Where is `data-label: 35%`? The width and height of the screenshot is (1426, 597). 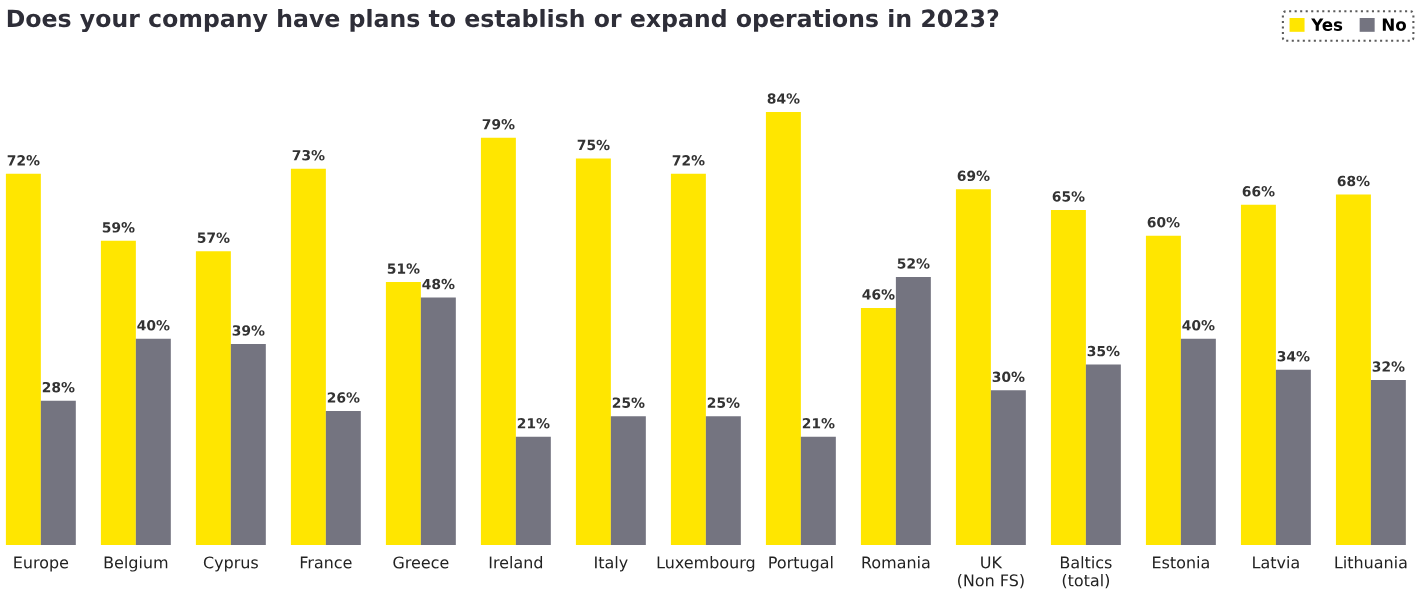
data-label: 35% is located at coordinates (1103, 351).